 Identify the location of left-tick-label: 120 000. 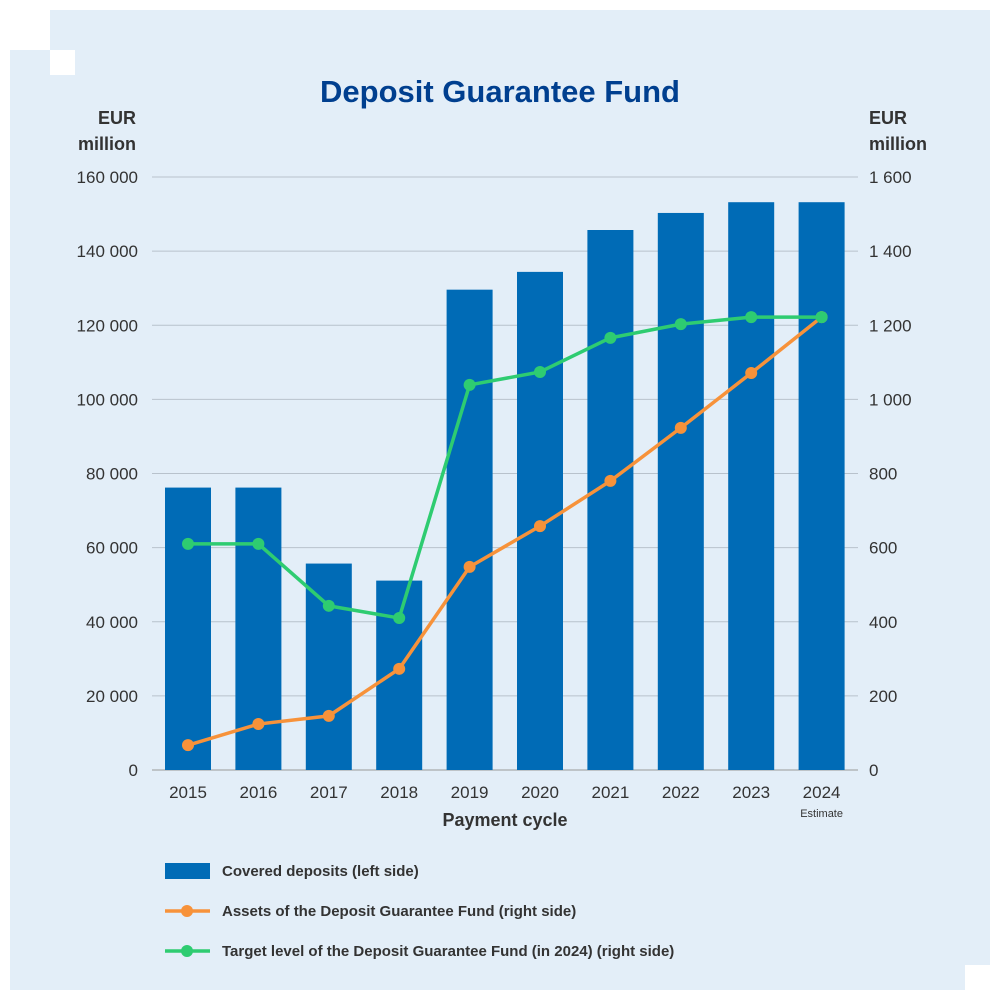
(107, 325).